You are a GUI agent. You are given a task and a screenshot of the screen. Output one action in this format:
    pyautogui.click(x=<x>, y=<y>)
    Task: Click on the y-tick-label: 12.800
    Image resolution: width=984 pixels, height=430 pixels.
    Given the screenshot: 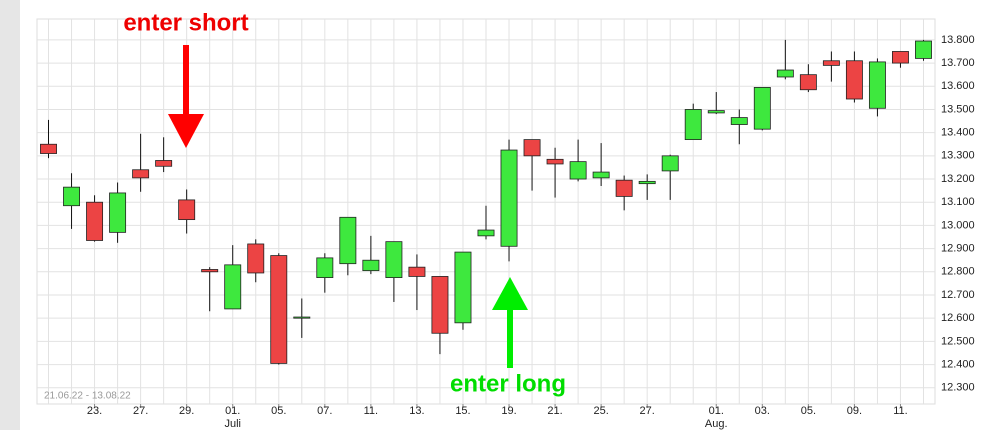 What is the action you would take?
    pyautogui.click(x=958, y=272)
    